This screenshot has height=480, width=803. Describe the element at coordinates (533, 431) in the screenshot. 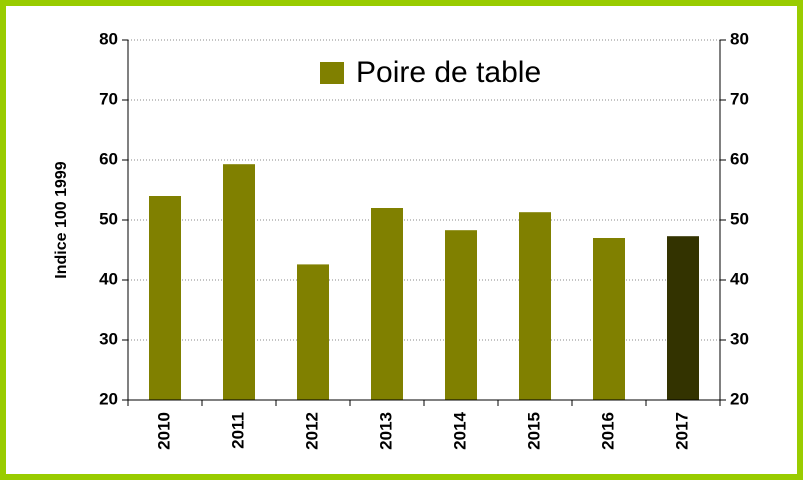

I see `x-tick-label: 2015` at that location.